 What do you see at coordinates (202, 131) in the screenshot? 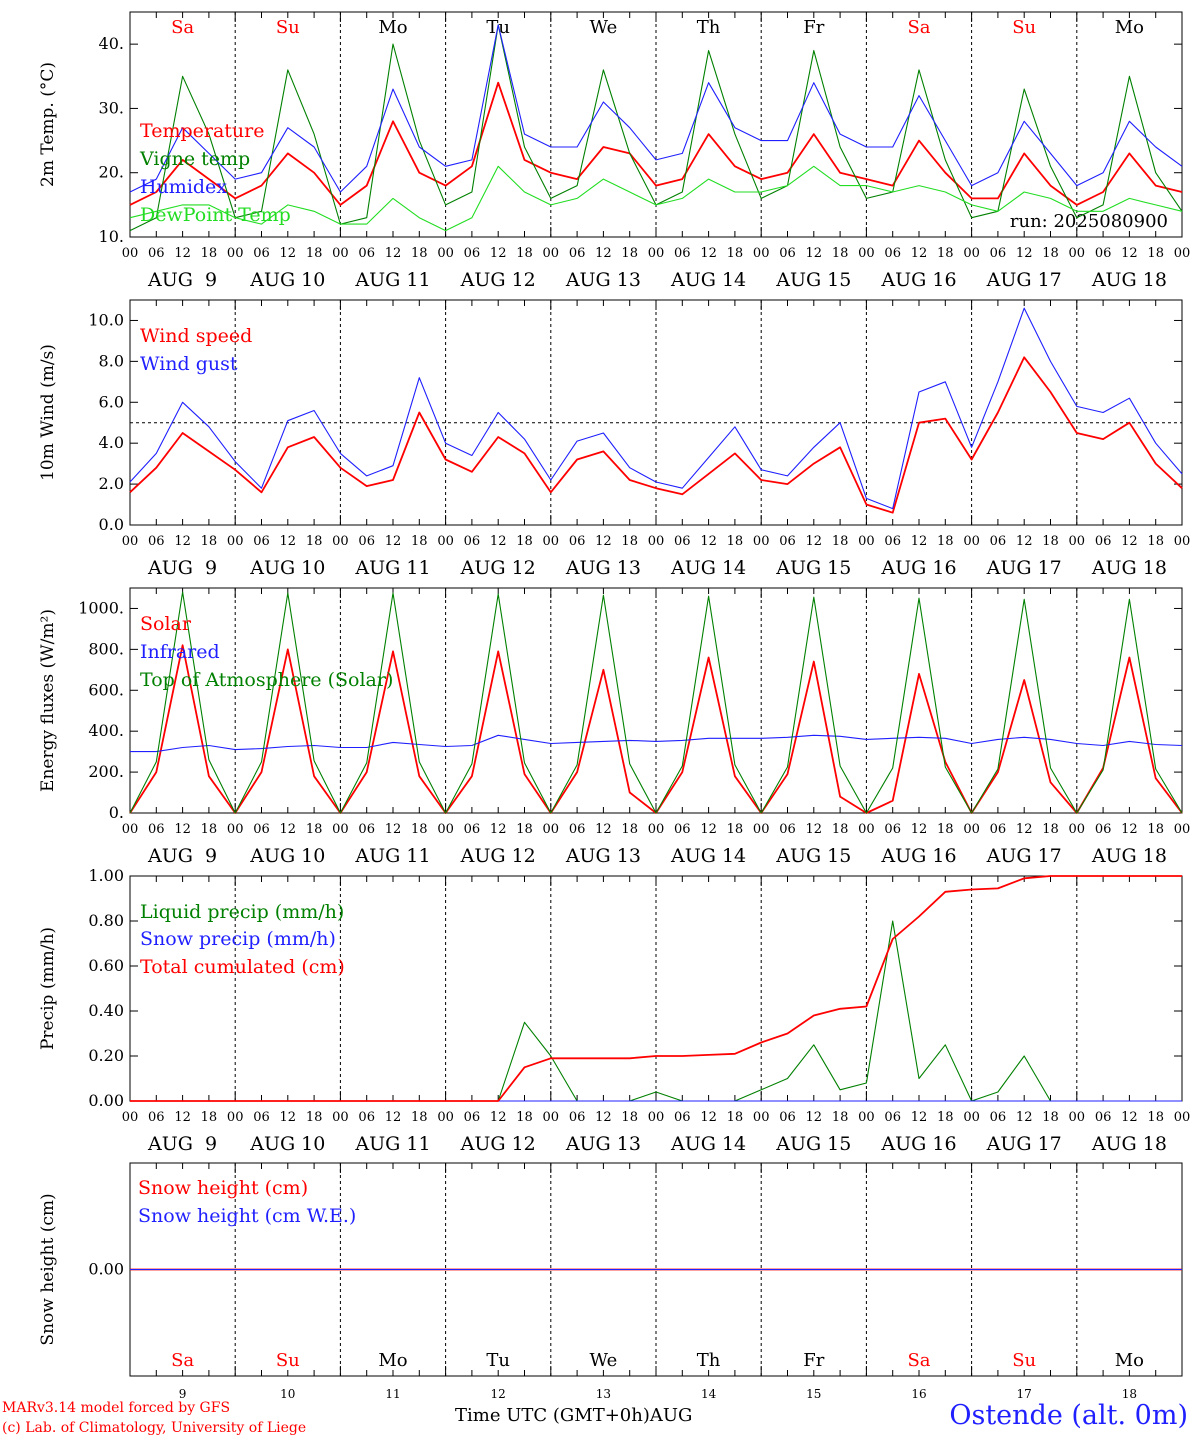
I see `legend-entry: Temperature` at bounding box center [202, 131].